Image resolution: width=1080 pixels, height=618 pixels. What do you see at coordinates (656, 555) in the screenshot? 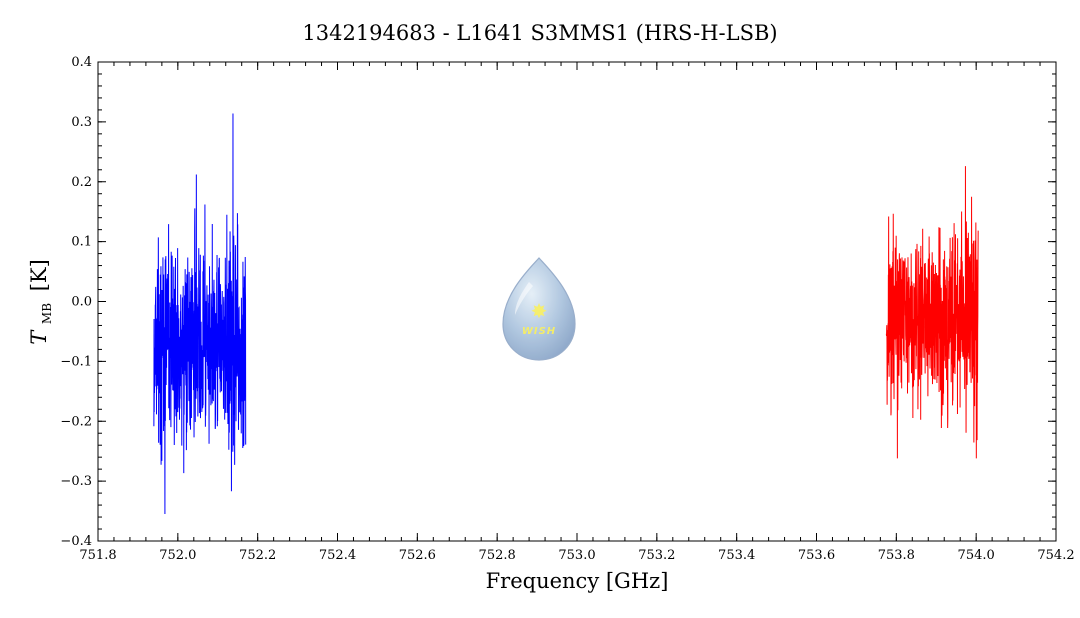
I see `x-tick-label: 753.2` at bounding box center [656, 555].